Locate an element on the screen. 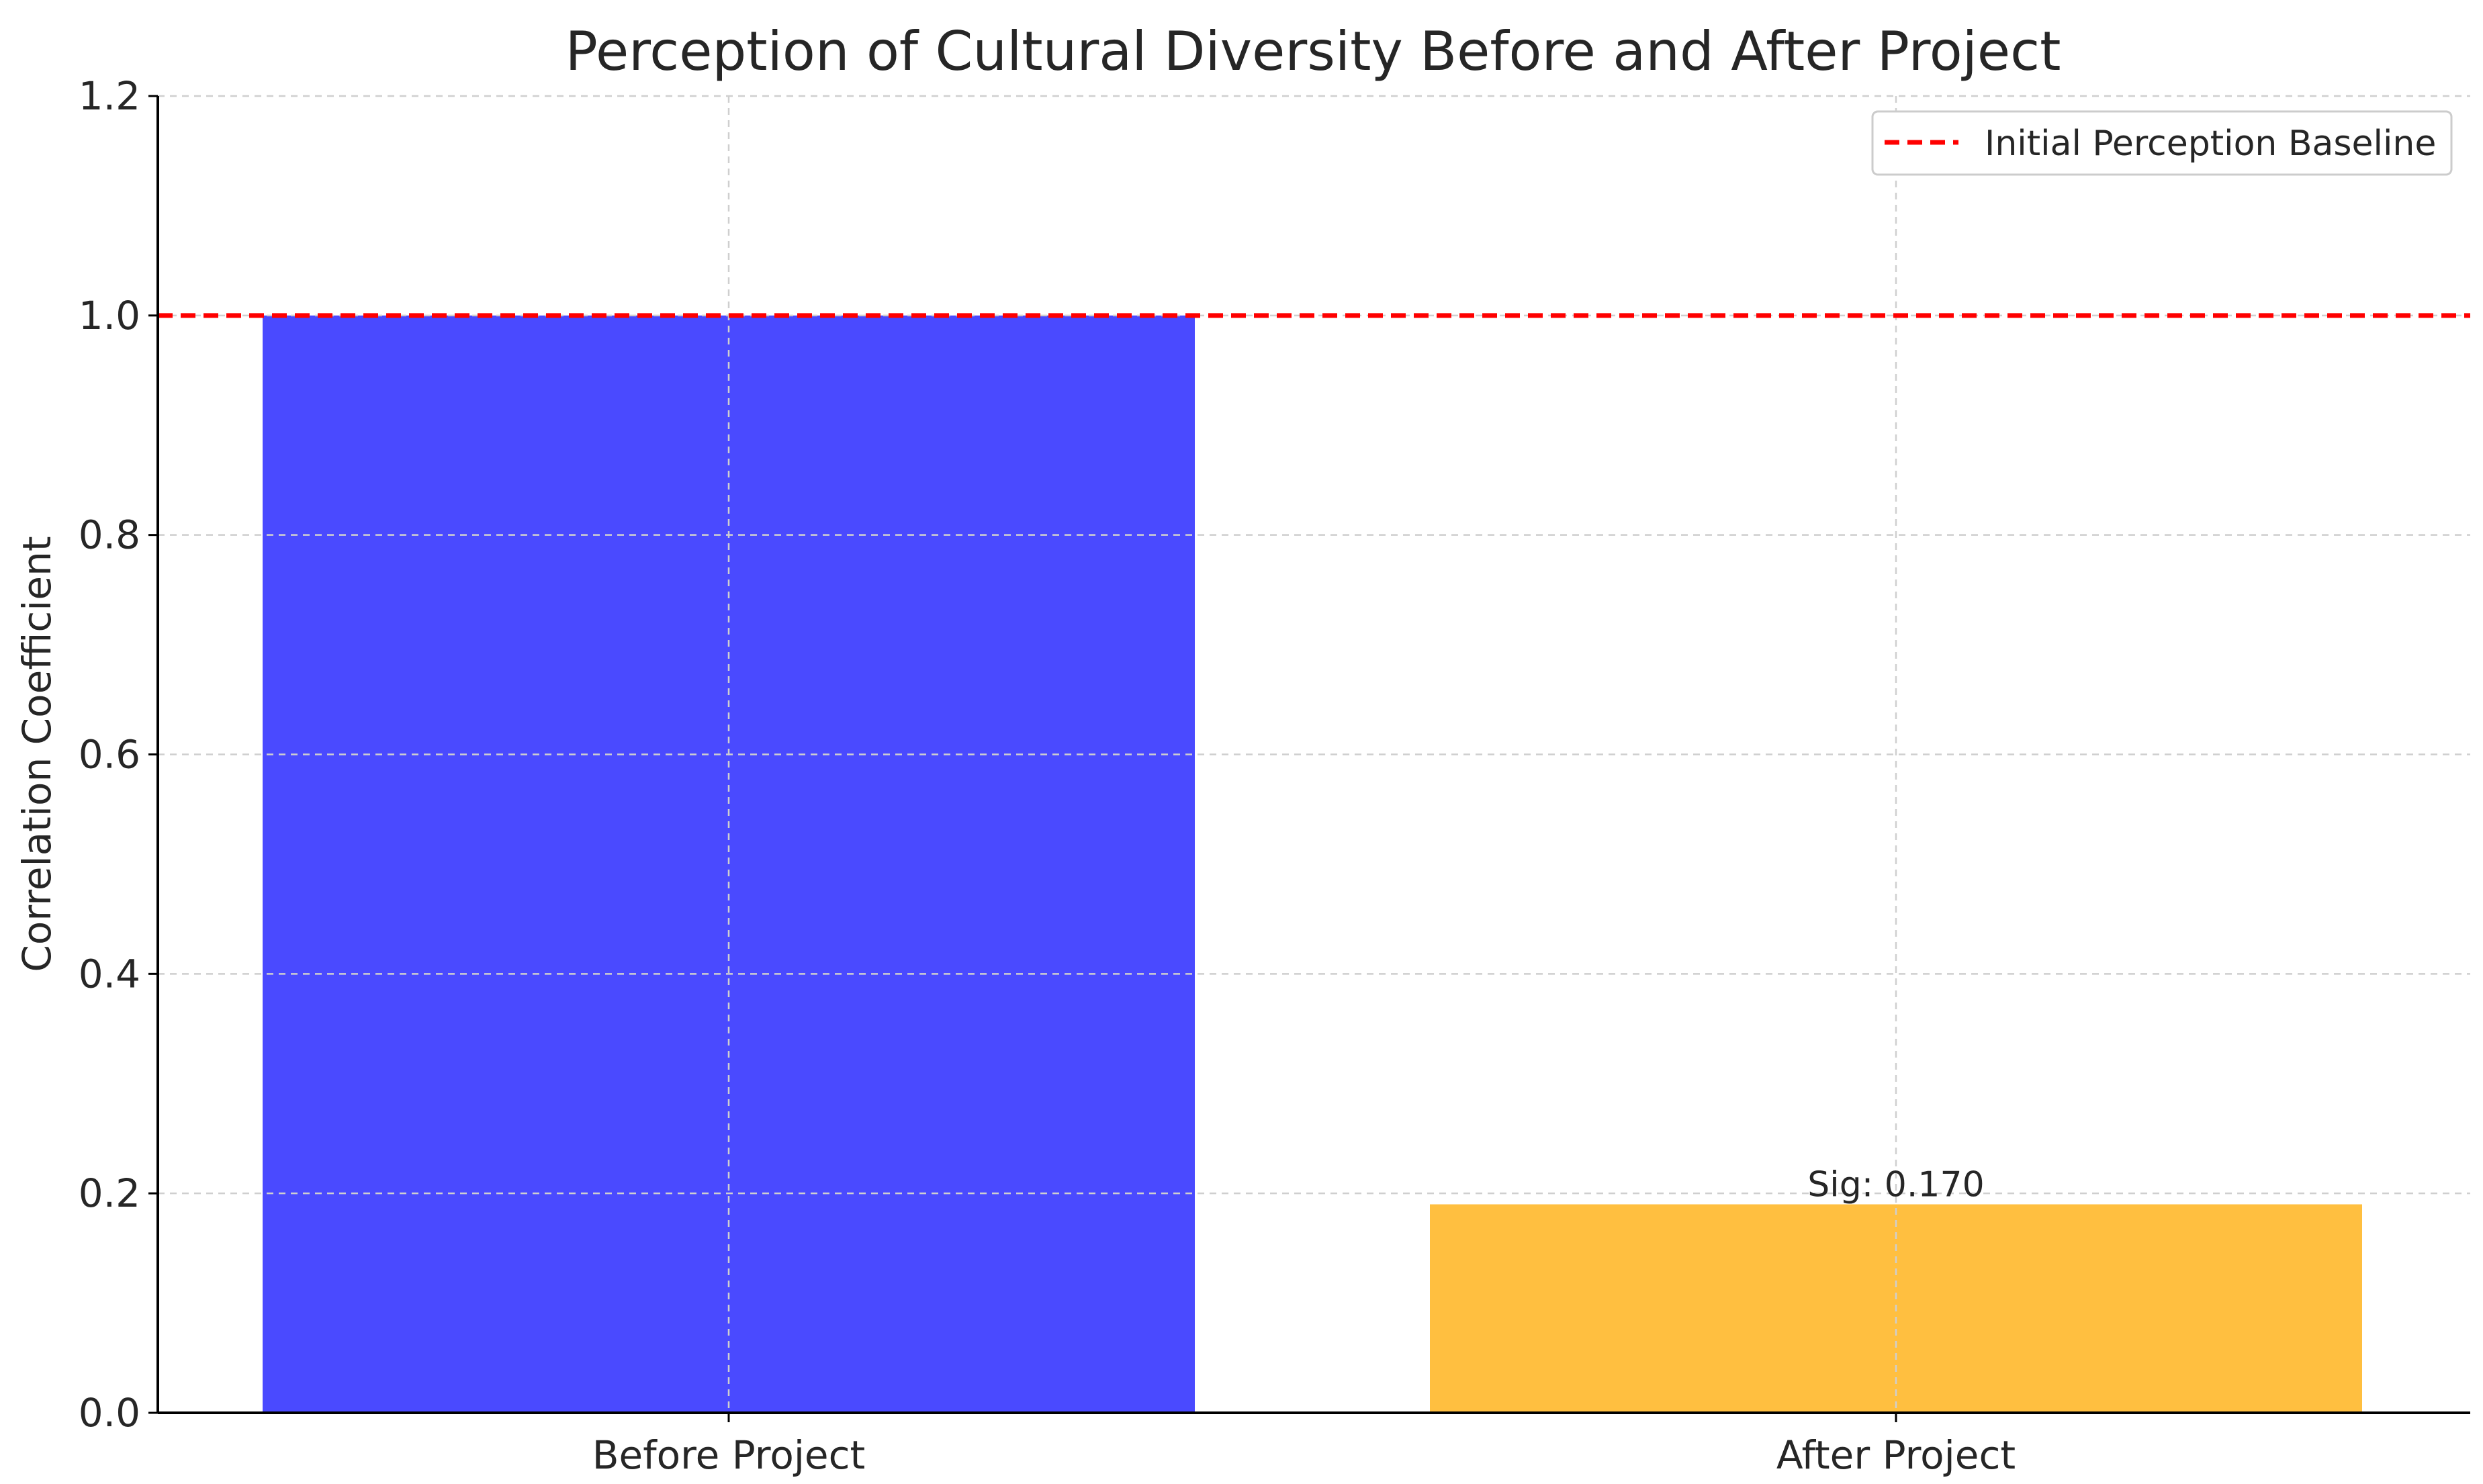  y-tick-label: 0.2 is located at coordinates (109, 1193).